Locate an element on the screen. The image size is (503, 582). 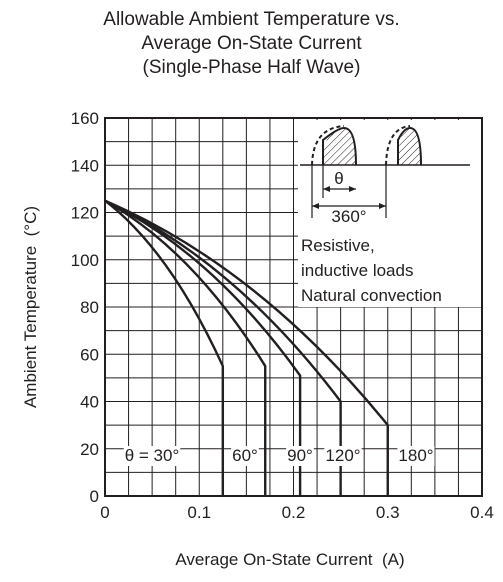
y-tick-label: 160 is located at coordinates (85, 118).